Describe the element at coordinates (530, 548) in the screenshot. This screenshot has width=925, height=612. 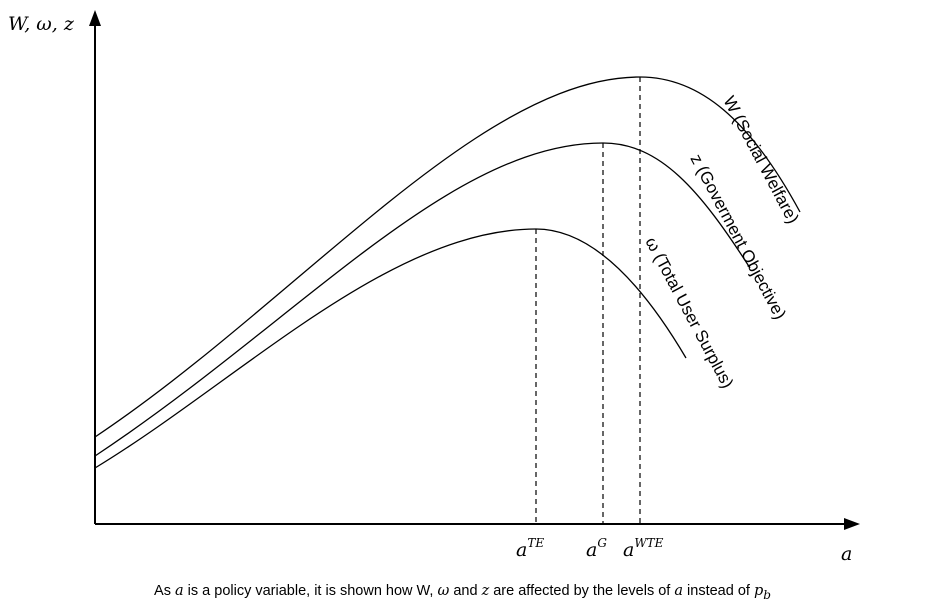
I see `tick-label-a-te: aTE` at that location.